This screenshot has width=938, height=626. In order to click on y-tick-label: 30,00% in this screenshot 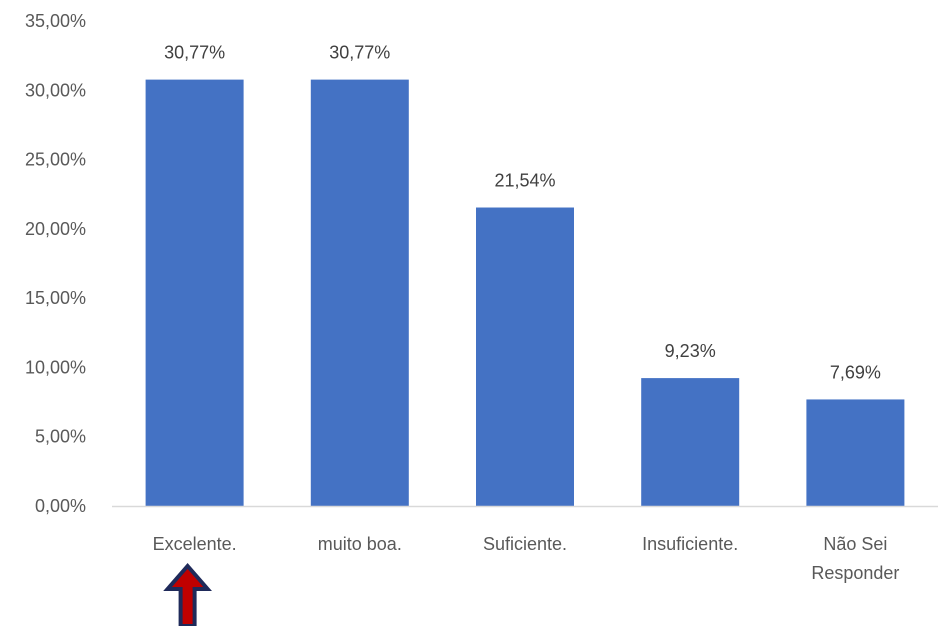, I will do `click(55, 90)`.